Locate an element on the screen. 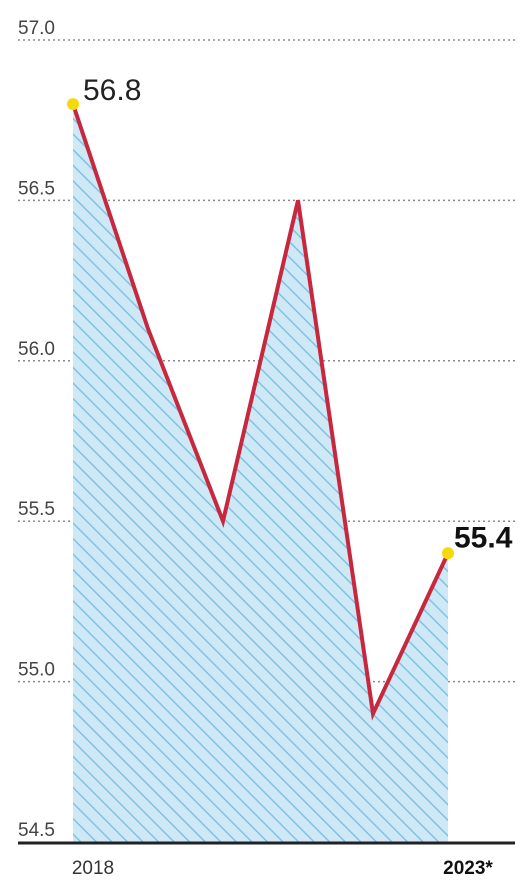 This screenshot has height=884, width=529. y-tick-label: 56.5 is located at coordinates (36, 188).